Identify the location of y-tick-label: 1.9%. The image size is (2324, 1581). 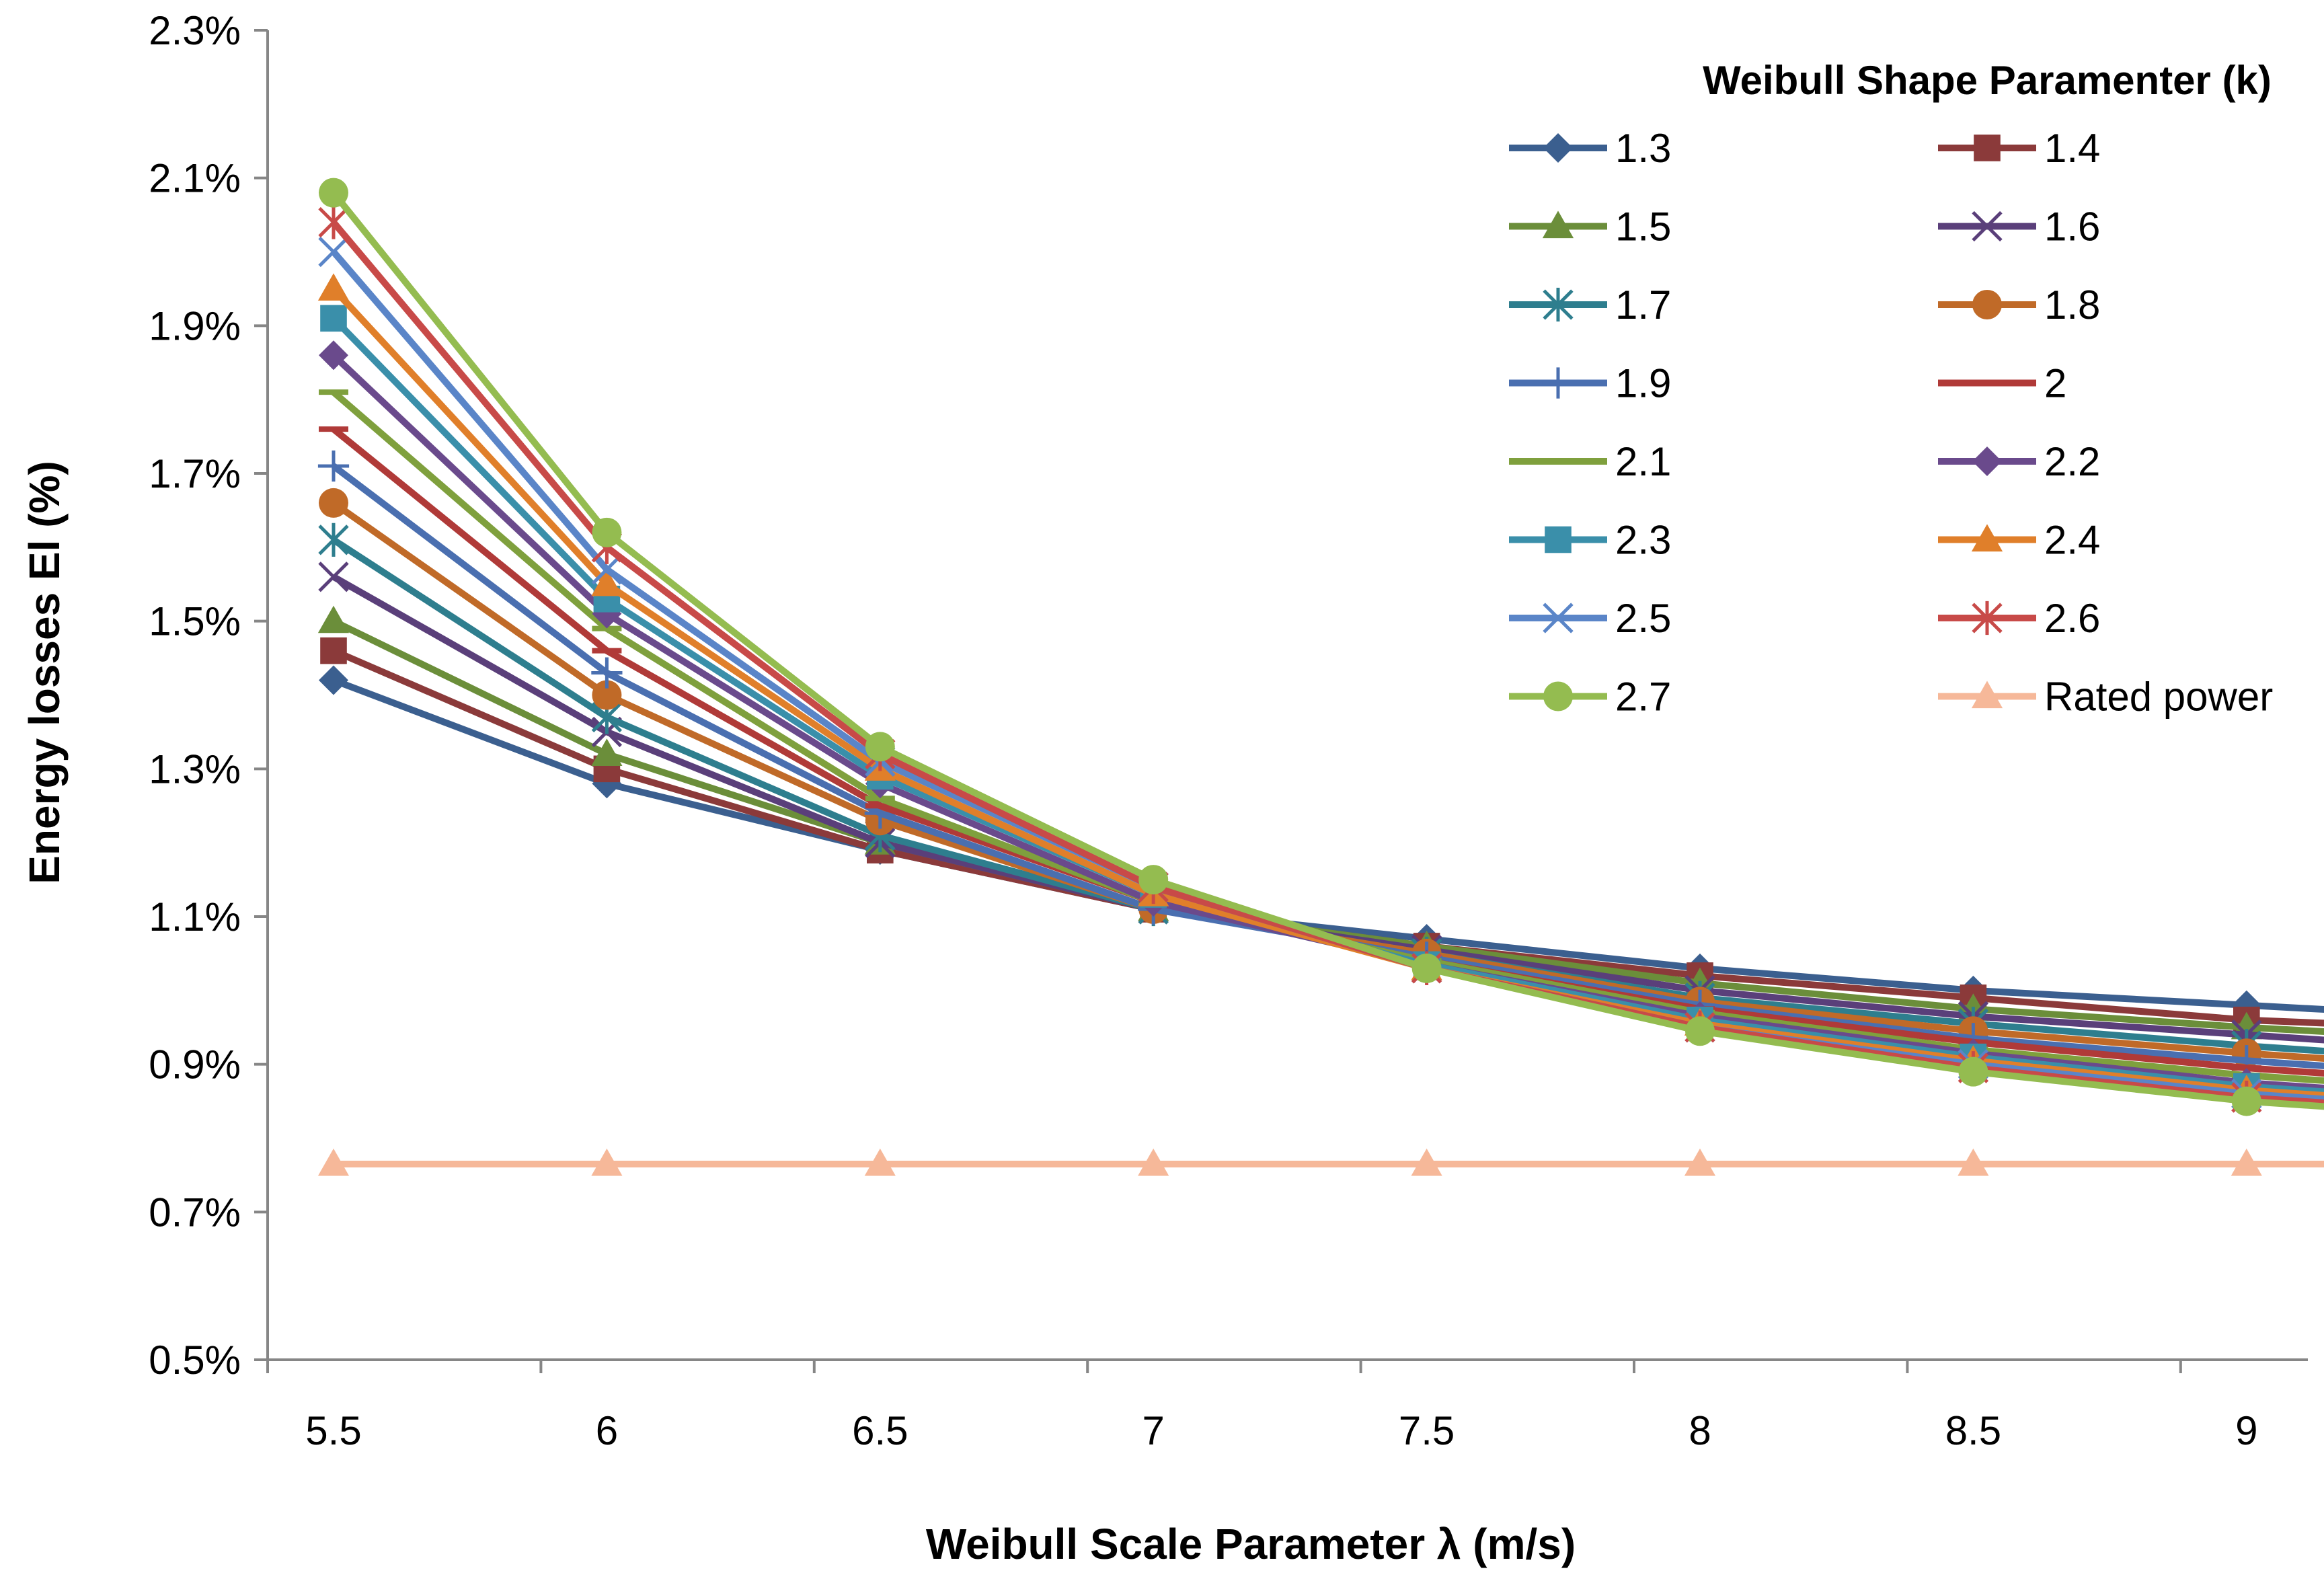
(195, 325).